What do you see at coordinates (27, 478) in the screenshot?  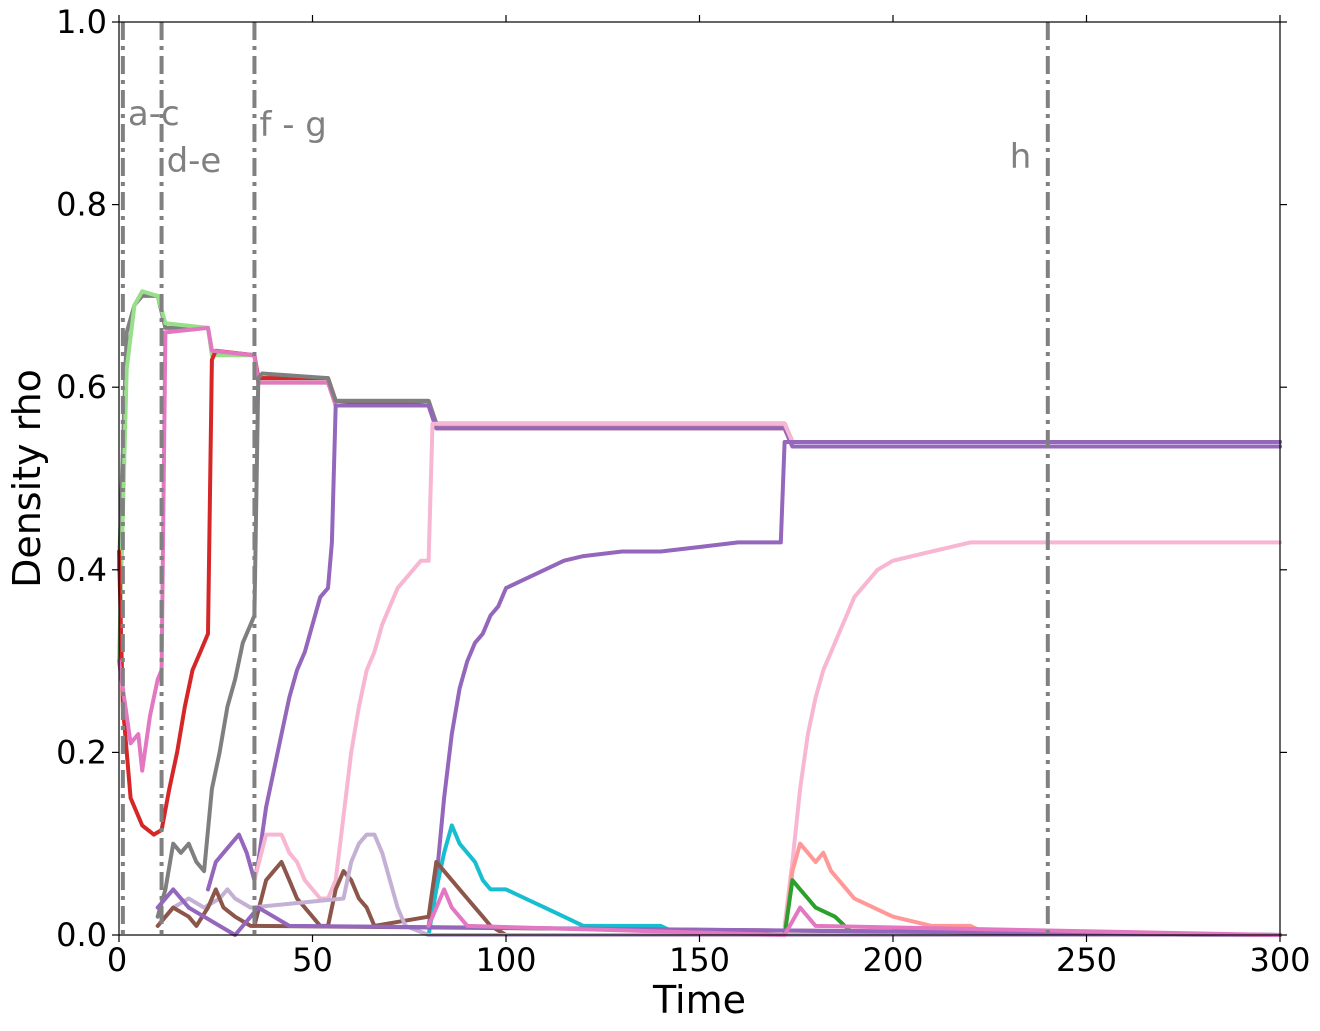 I see `y-axis-title: Density rho` at bounding box center [27, 478].